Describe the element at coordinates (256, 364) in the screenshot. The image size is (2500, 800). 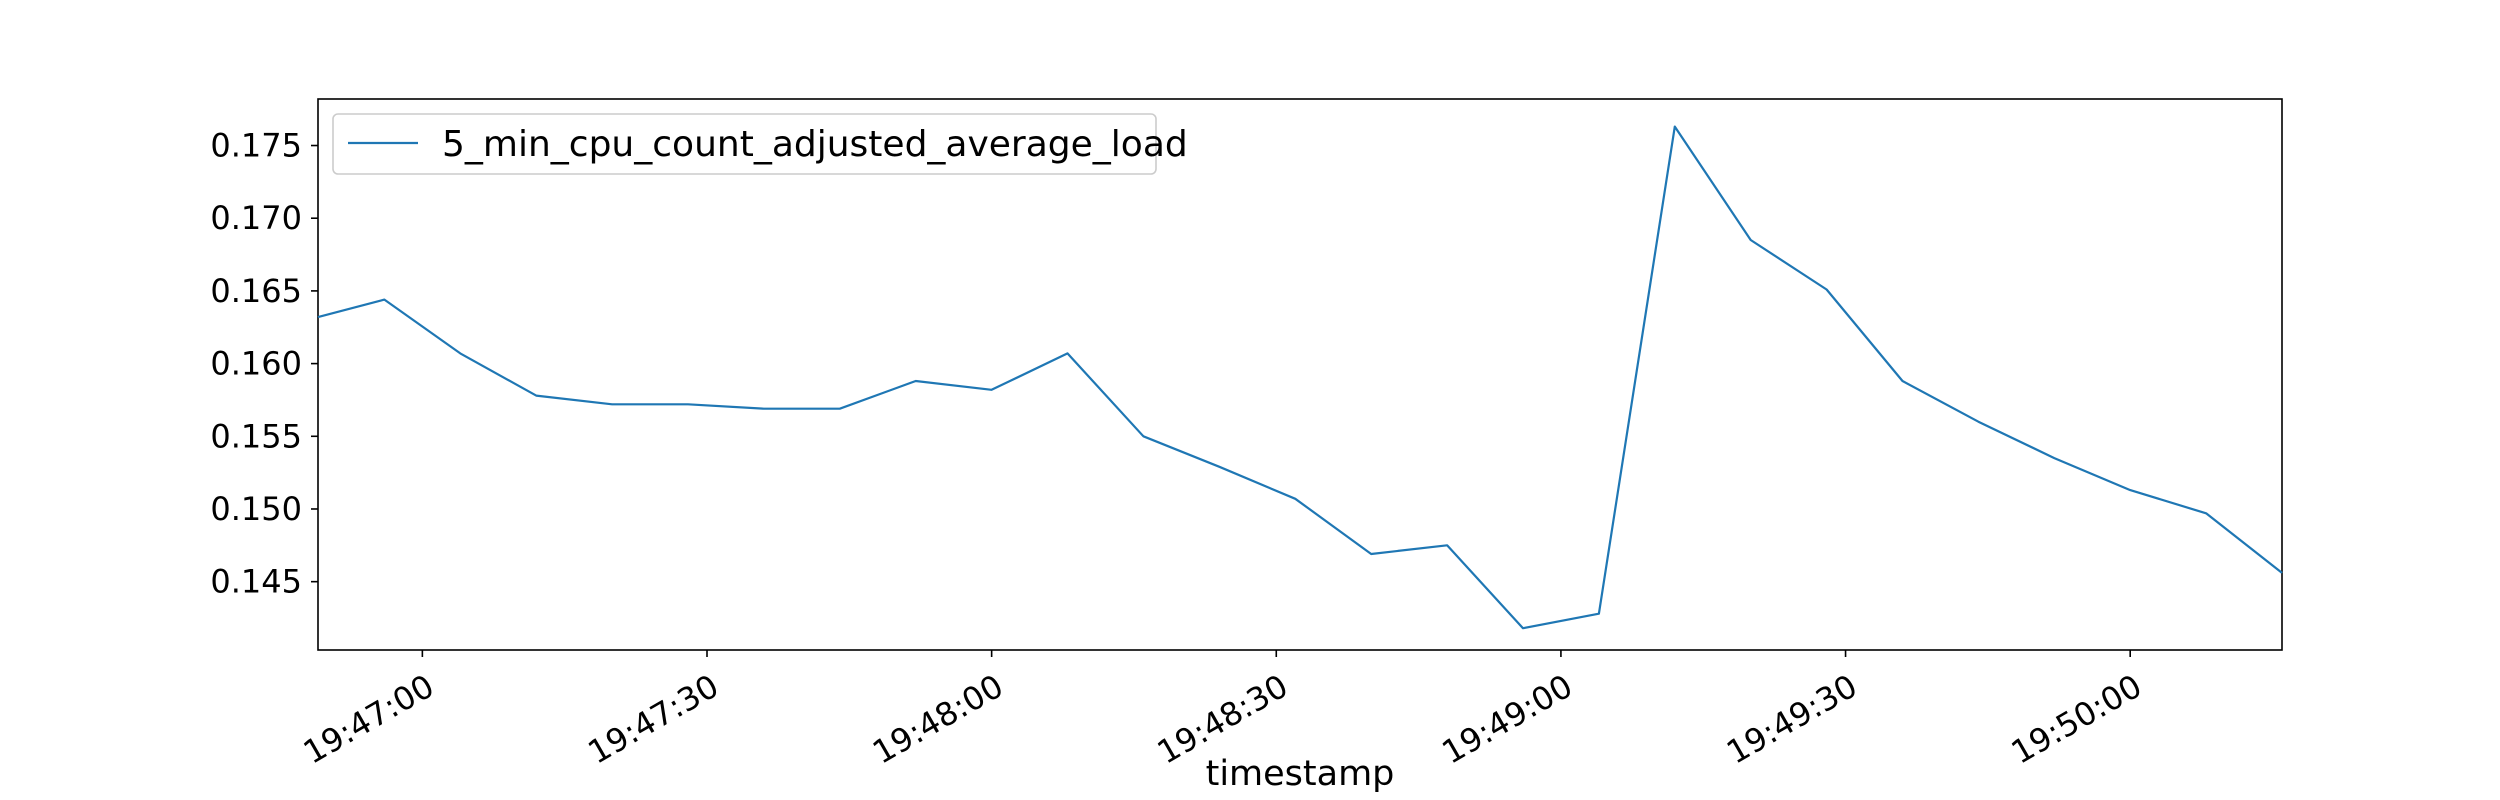
I see `y-tick-label: 0.160` at that location.